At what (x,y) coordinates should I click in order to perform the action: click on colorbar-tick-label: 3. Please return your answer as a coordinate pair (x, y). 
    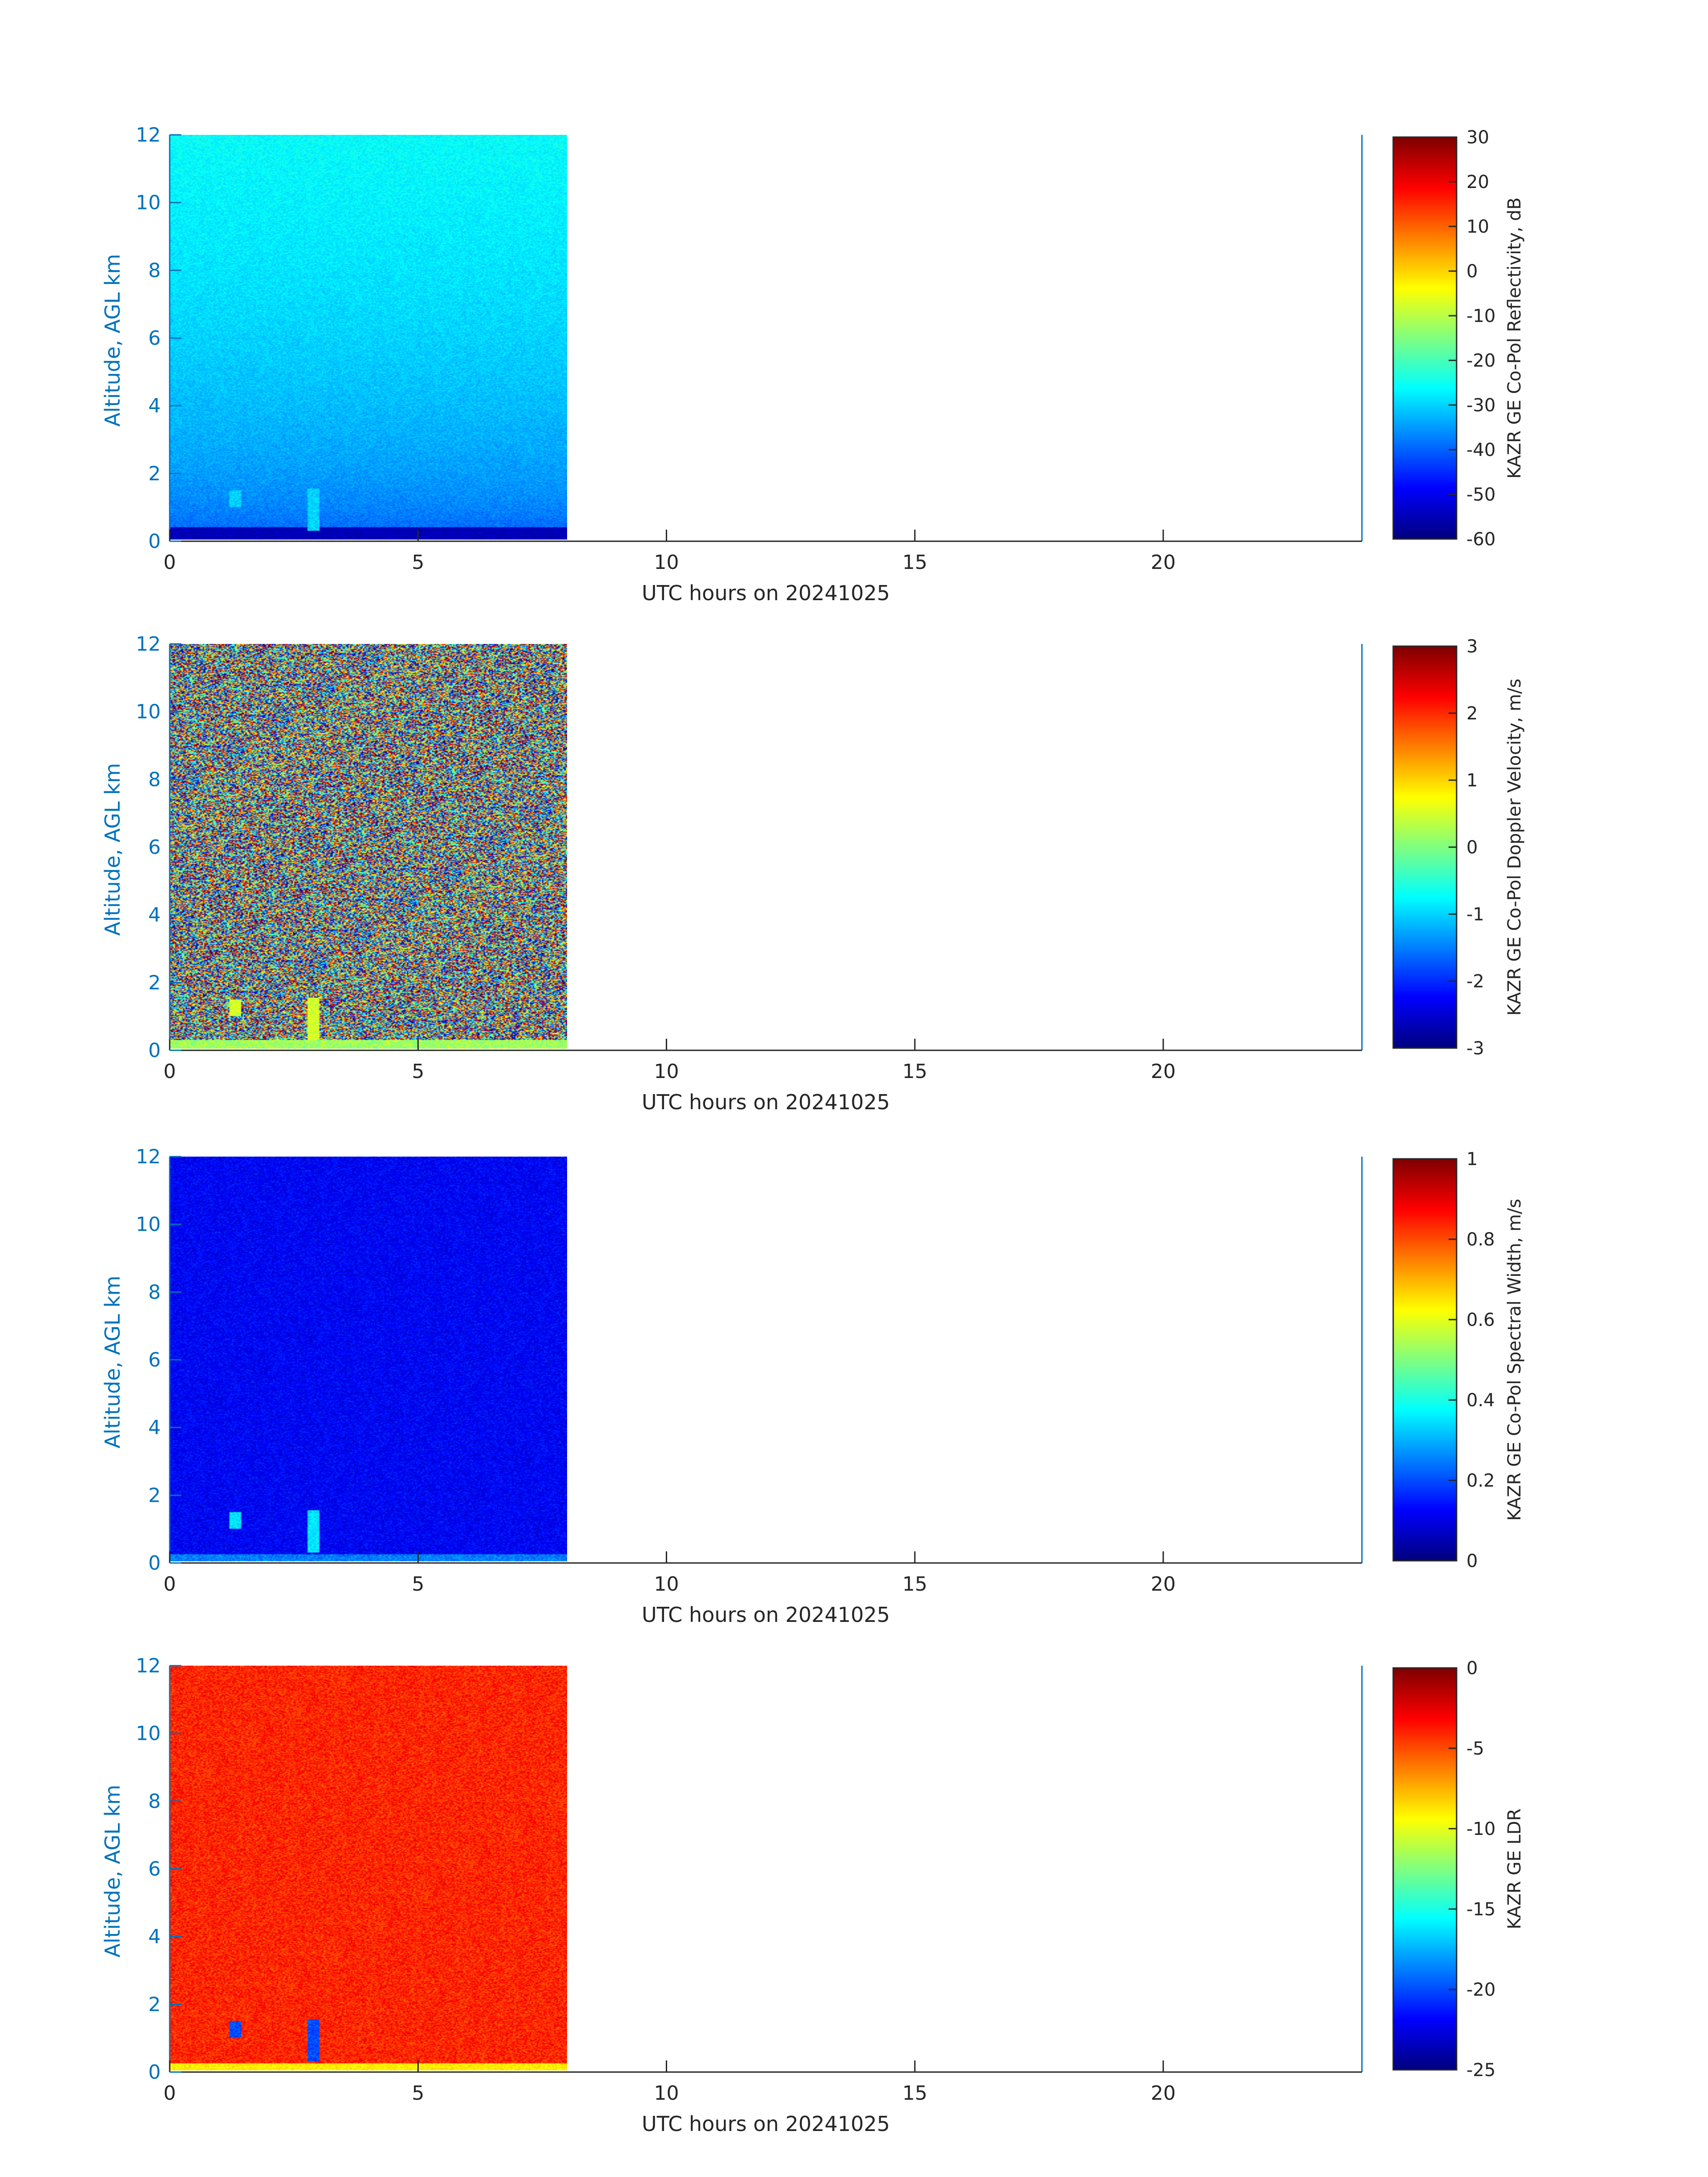
    Looking at the image, I should click on (1472, 646).